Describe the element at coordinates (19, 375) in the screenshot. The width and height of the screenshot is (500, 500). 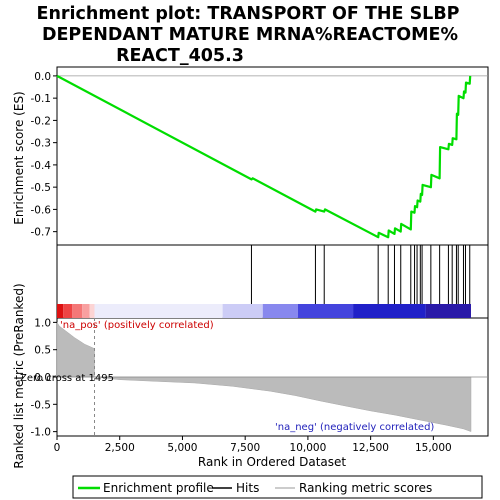
I see `rank-y-axis-label: Ranked list metric (PreRanked)` at that location.